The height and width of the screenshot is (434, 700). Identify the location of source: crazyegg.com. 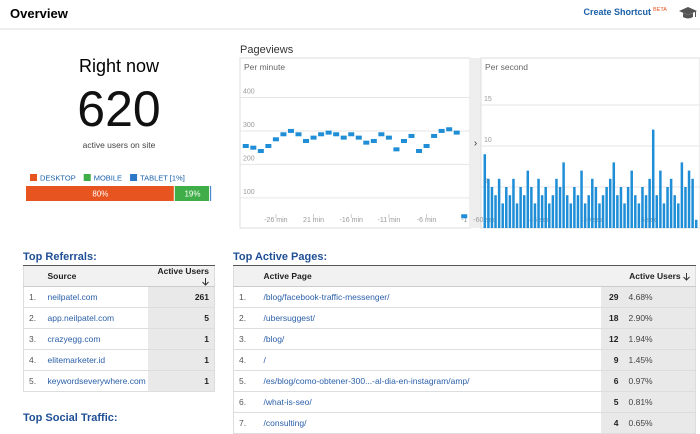
(95, 339).